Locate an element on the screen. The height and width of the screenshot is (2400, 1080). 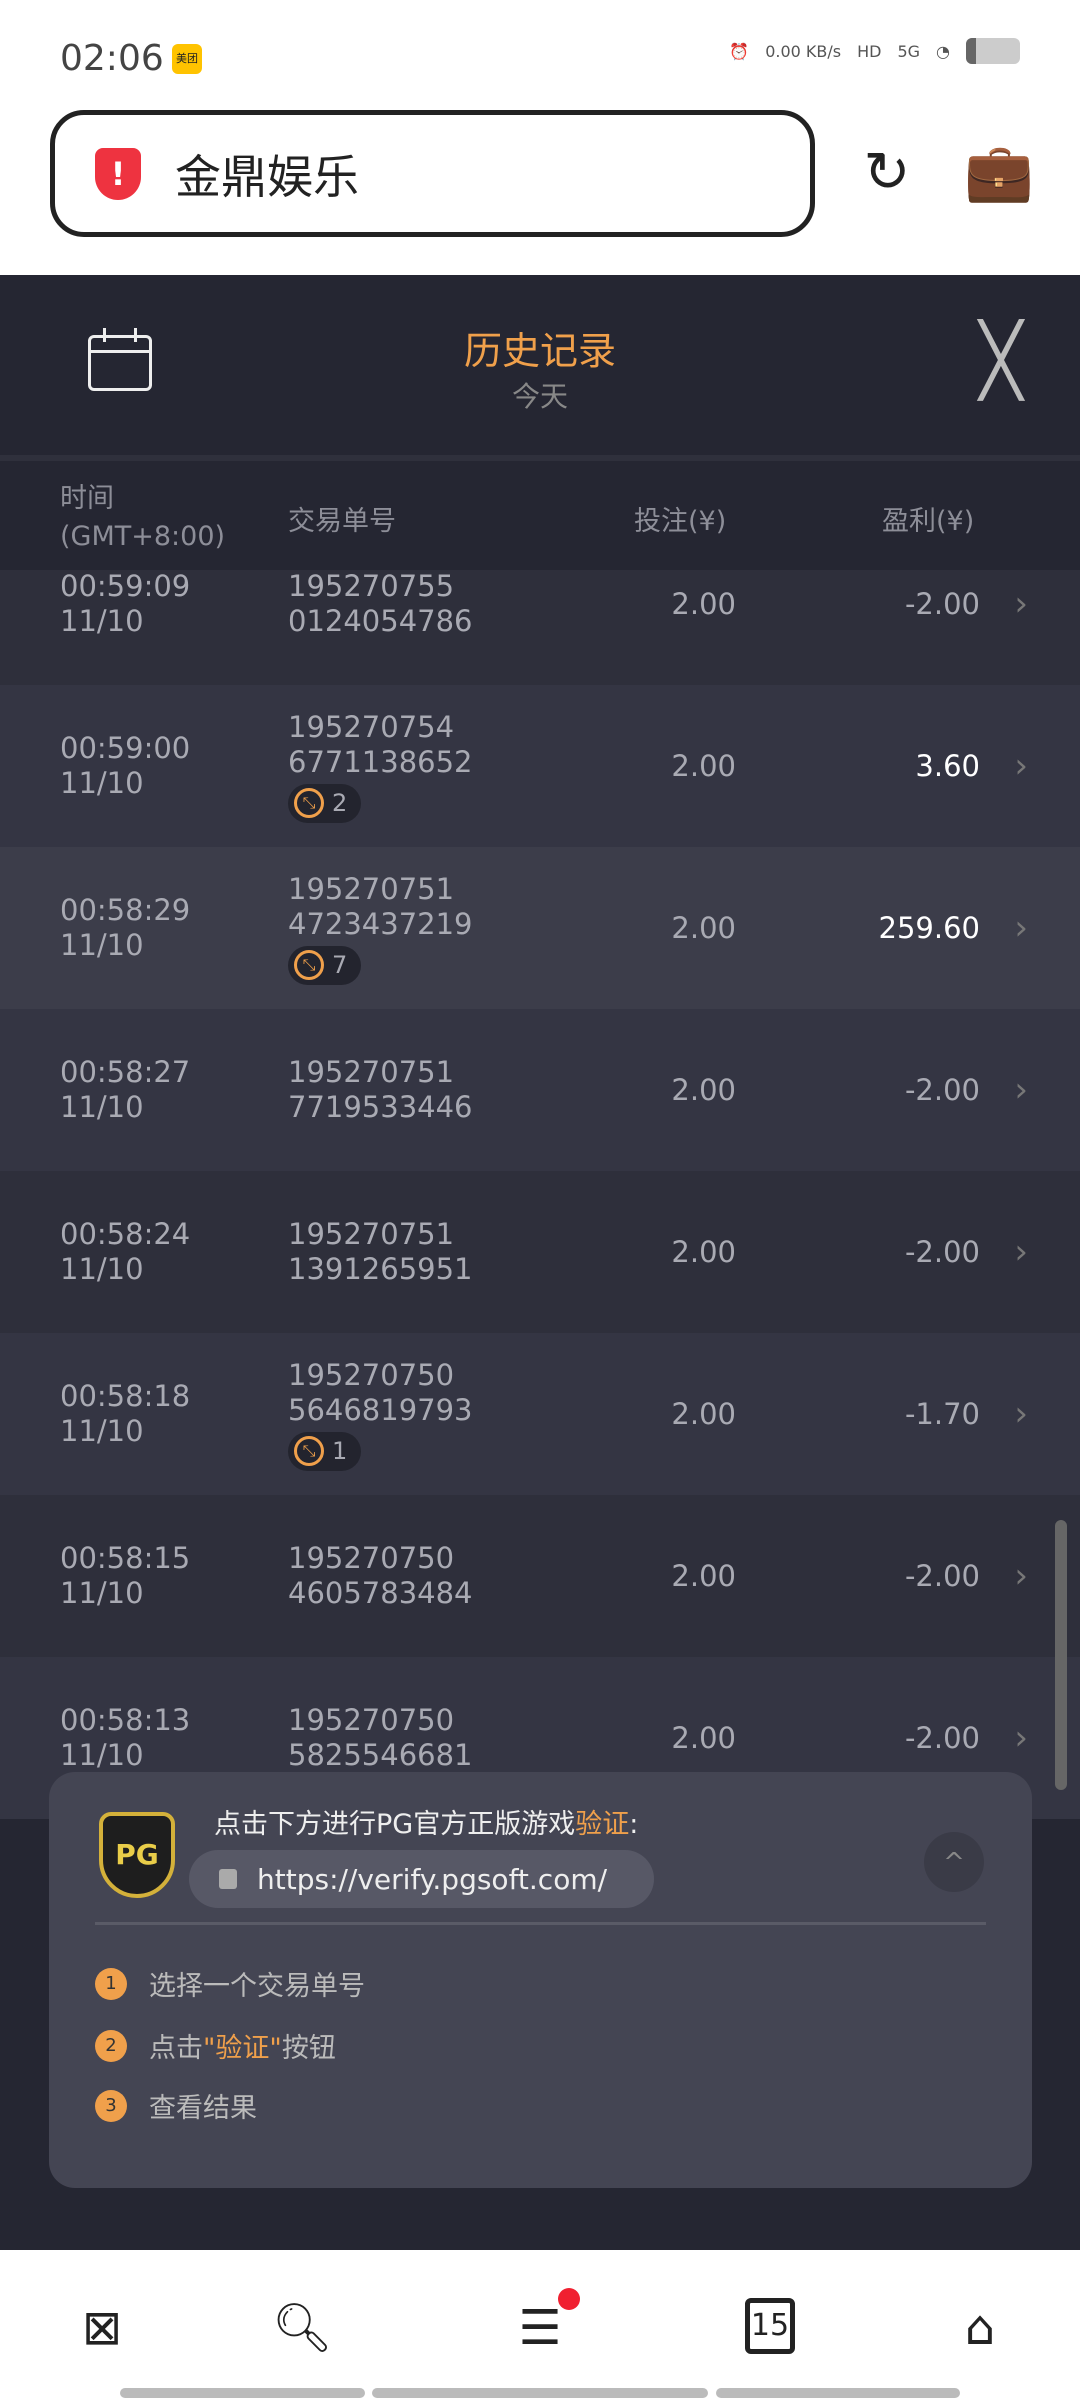
col-txn: 交易单号 is located at coordinates (342, 521).